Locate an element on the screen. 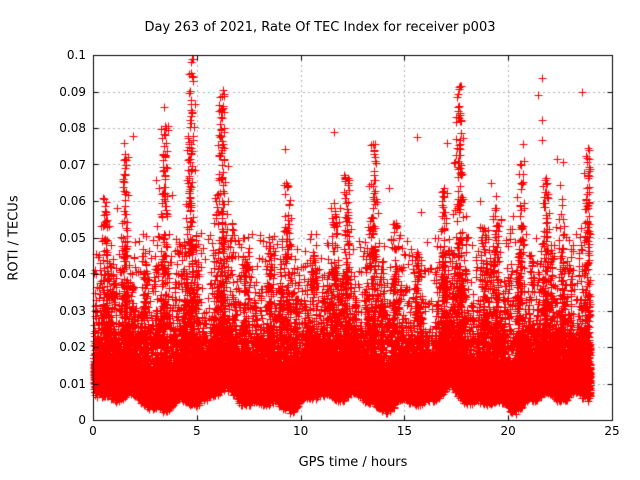 The width and height of the screenshot is (640, 480). y-tick-label: 0.1 is located at coordinates (76, 55).